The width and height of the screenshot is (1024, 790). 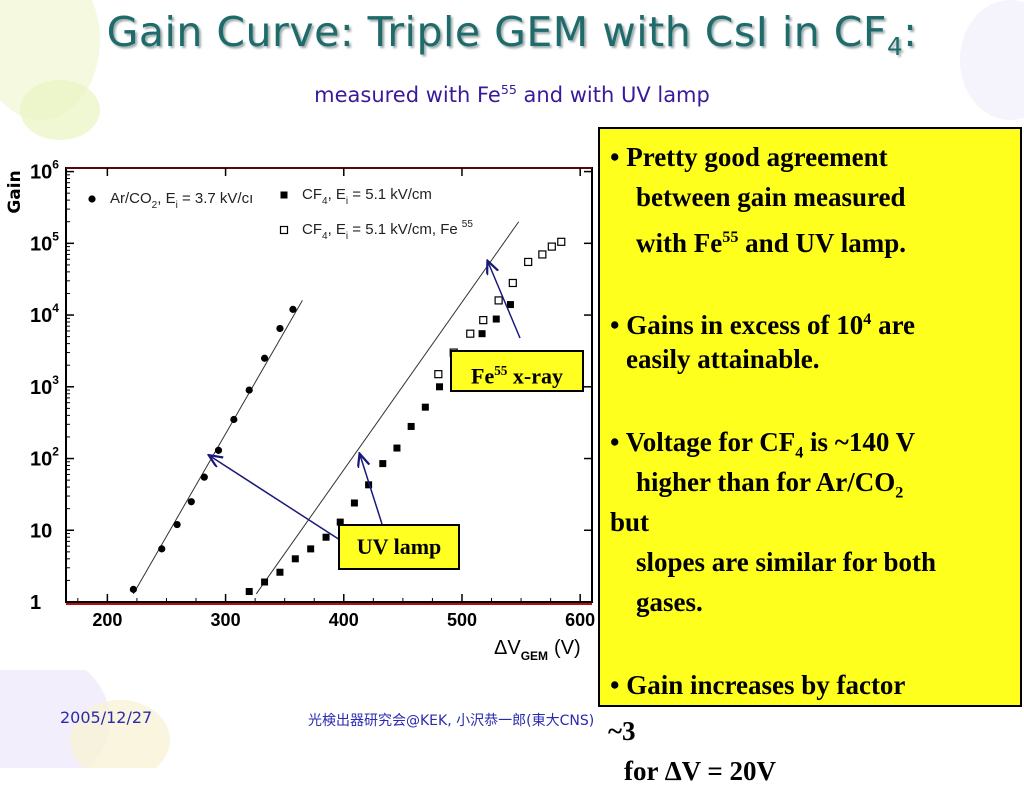 I want to click on note-bullet-3-line-2: higher than for Ar/CO2, so click(x=770, y=484).